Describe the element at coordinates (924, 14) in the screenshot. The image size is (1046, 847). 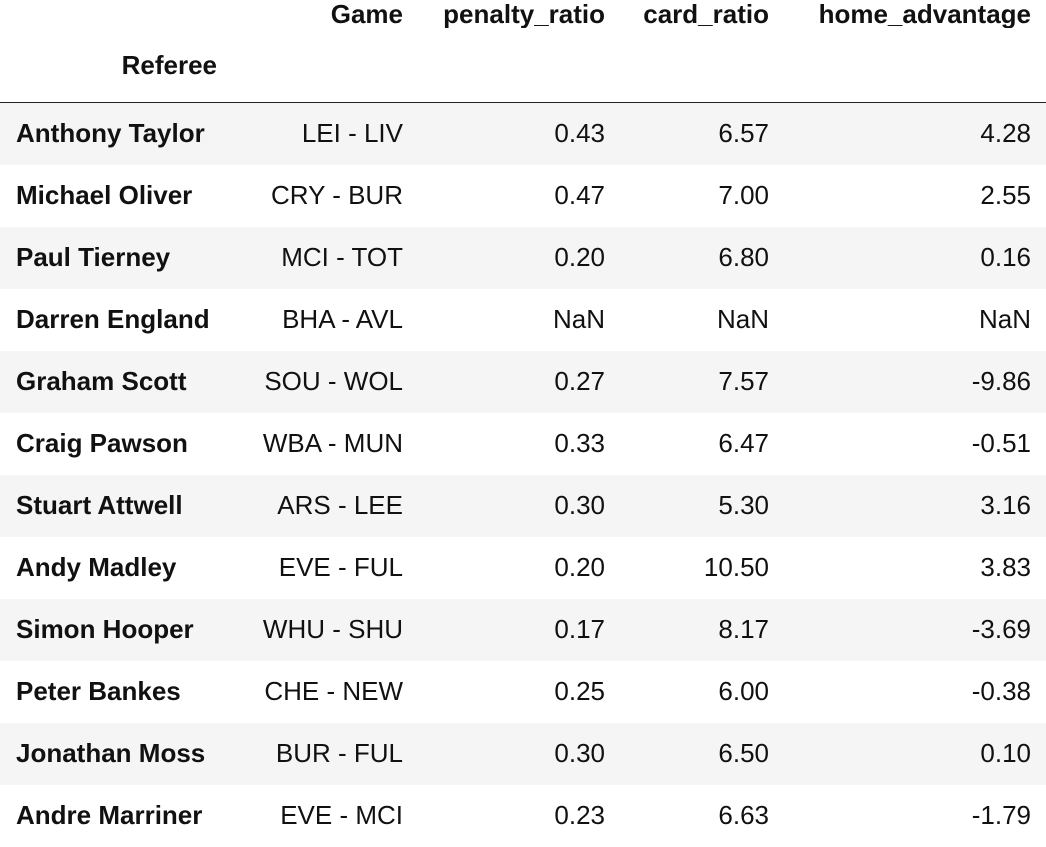
I see `column-header-home-advantage: home_advantage` at that location.